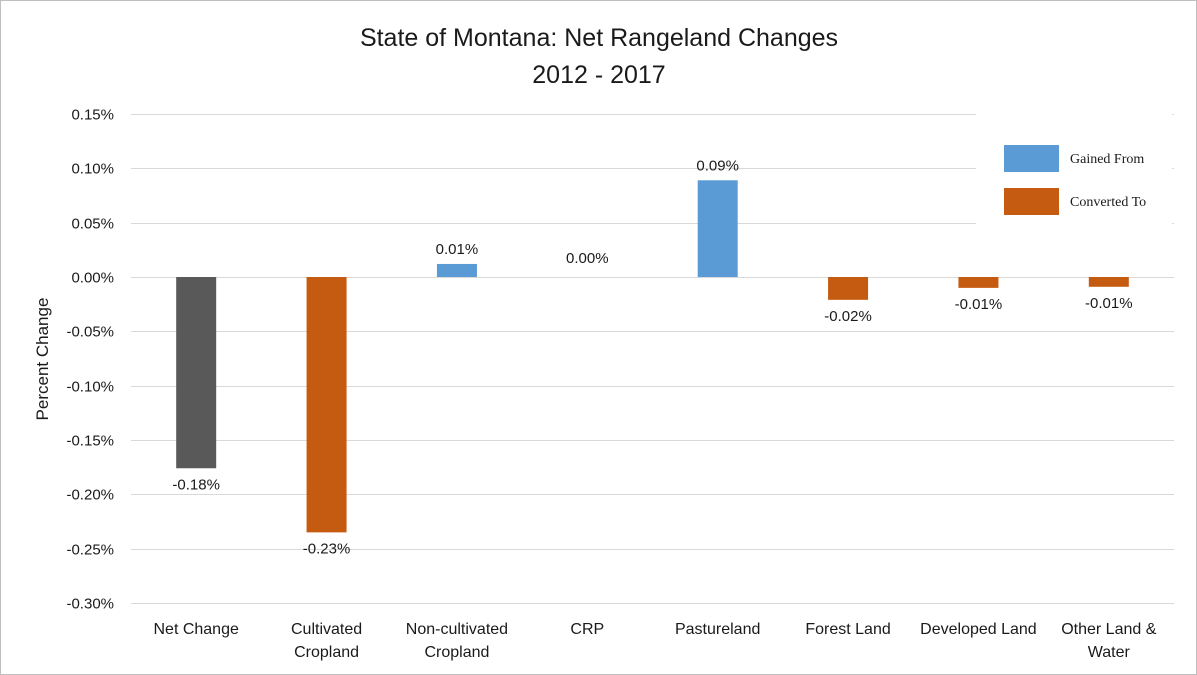 This screenshot has height=675, width=1197. I want to click on data-label: -0.23%, so click(327, 548).